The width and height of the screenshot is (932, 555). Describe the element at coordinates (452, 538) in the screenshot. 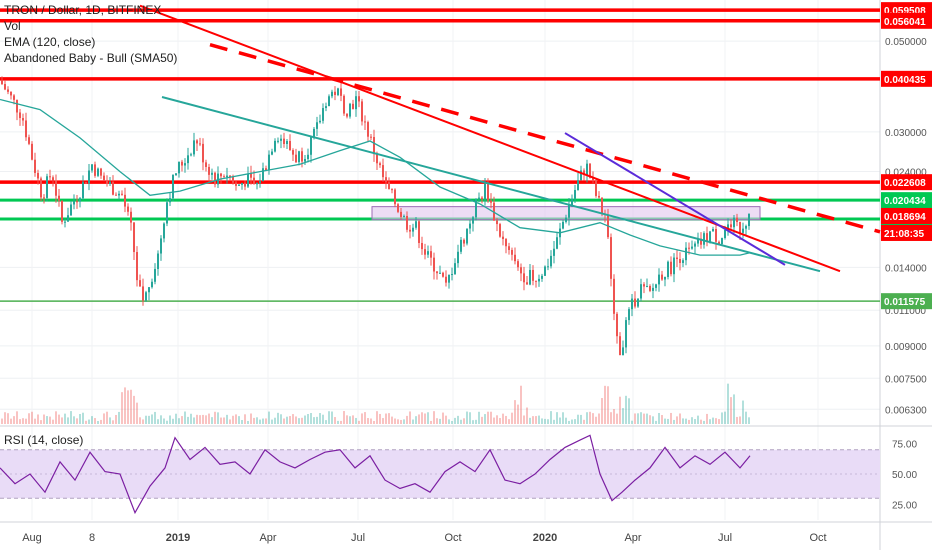

I see `x-tick-label: Oct` at that location.